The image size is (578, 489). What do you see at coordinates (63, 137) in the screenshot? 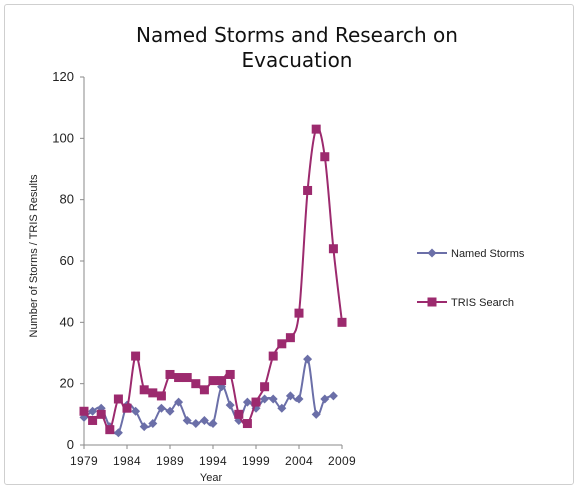
I see `y-tick-label: 100` at bounding box center [63, 137].